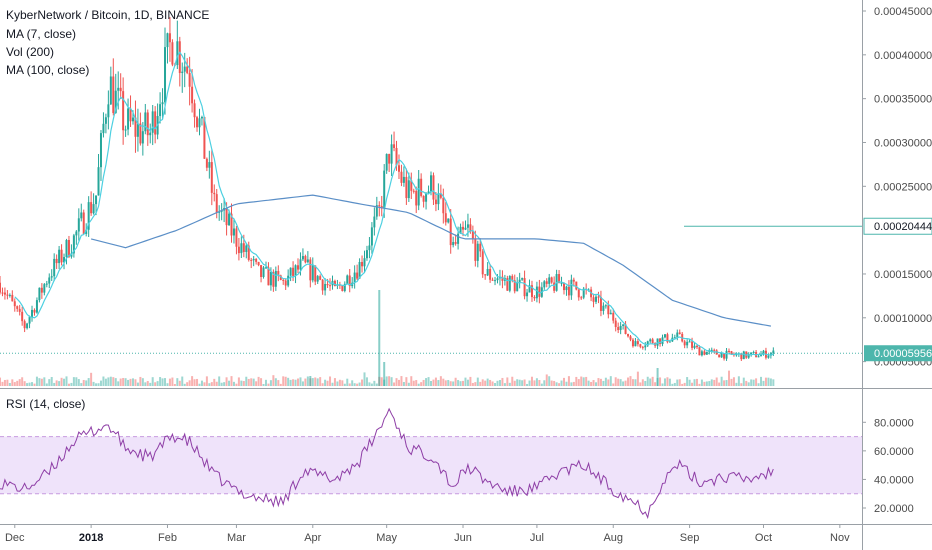  Describe the element at coordinates (690, 538) in the screenshot. I see `time-tick-label: Sep` at that location.